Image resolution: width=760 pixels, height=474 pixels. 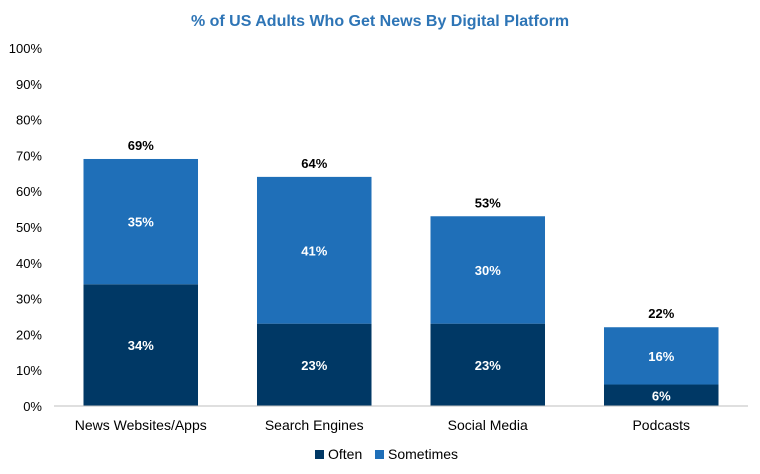 What do you see at coordinates (29, 299) in the screenshot?
I see `y-tick-label: 30%` at bounding box center [29, 299].